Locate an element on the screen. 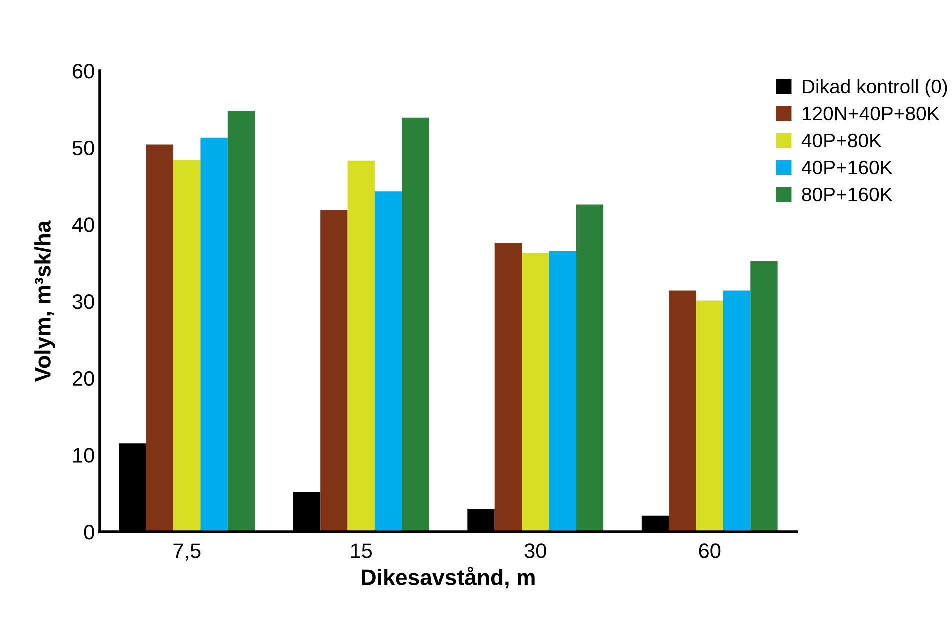 This screenshot has height=622, width=952. y-tick-label: 50 is located at coordinates (83, 148).